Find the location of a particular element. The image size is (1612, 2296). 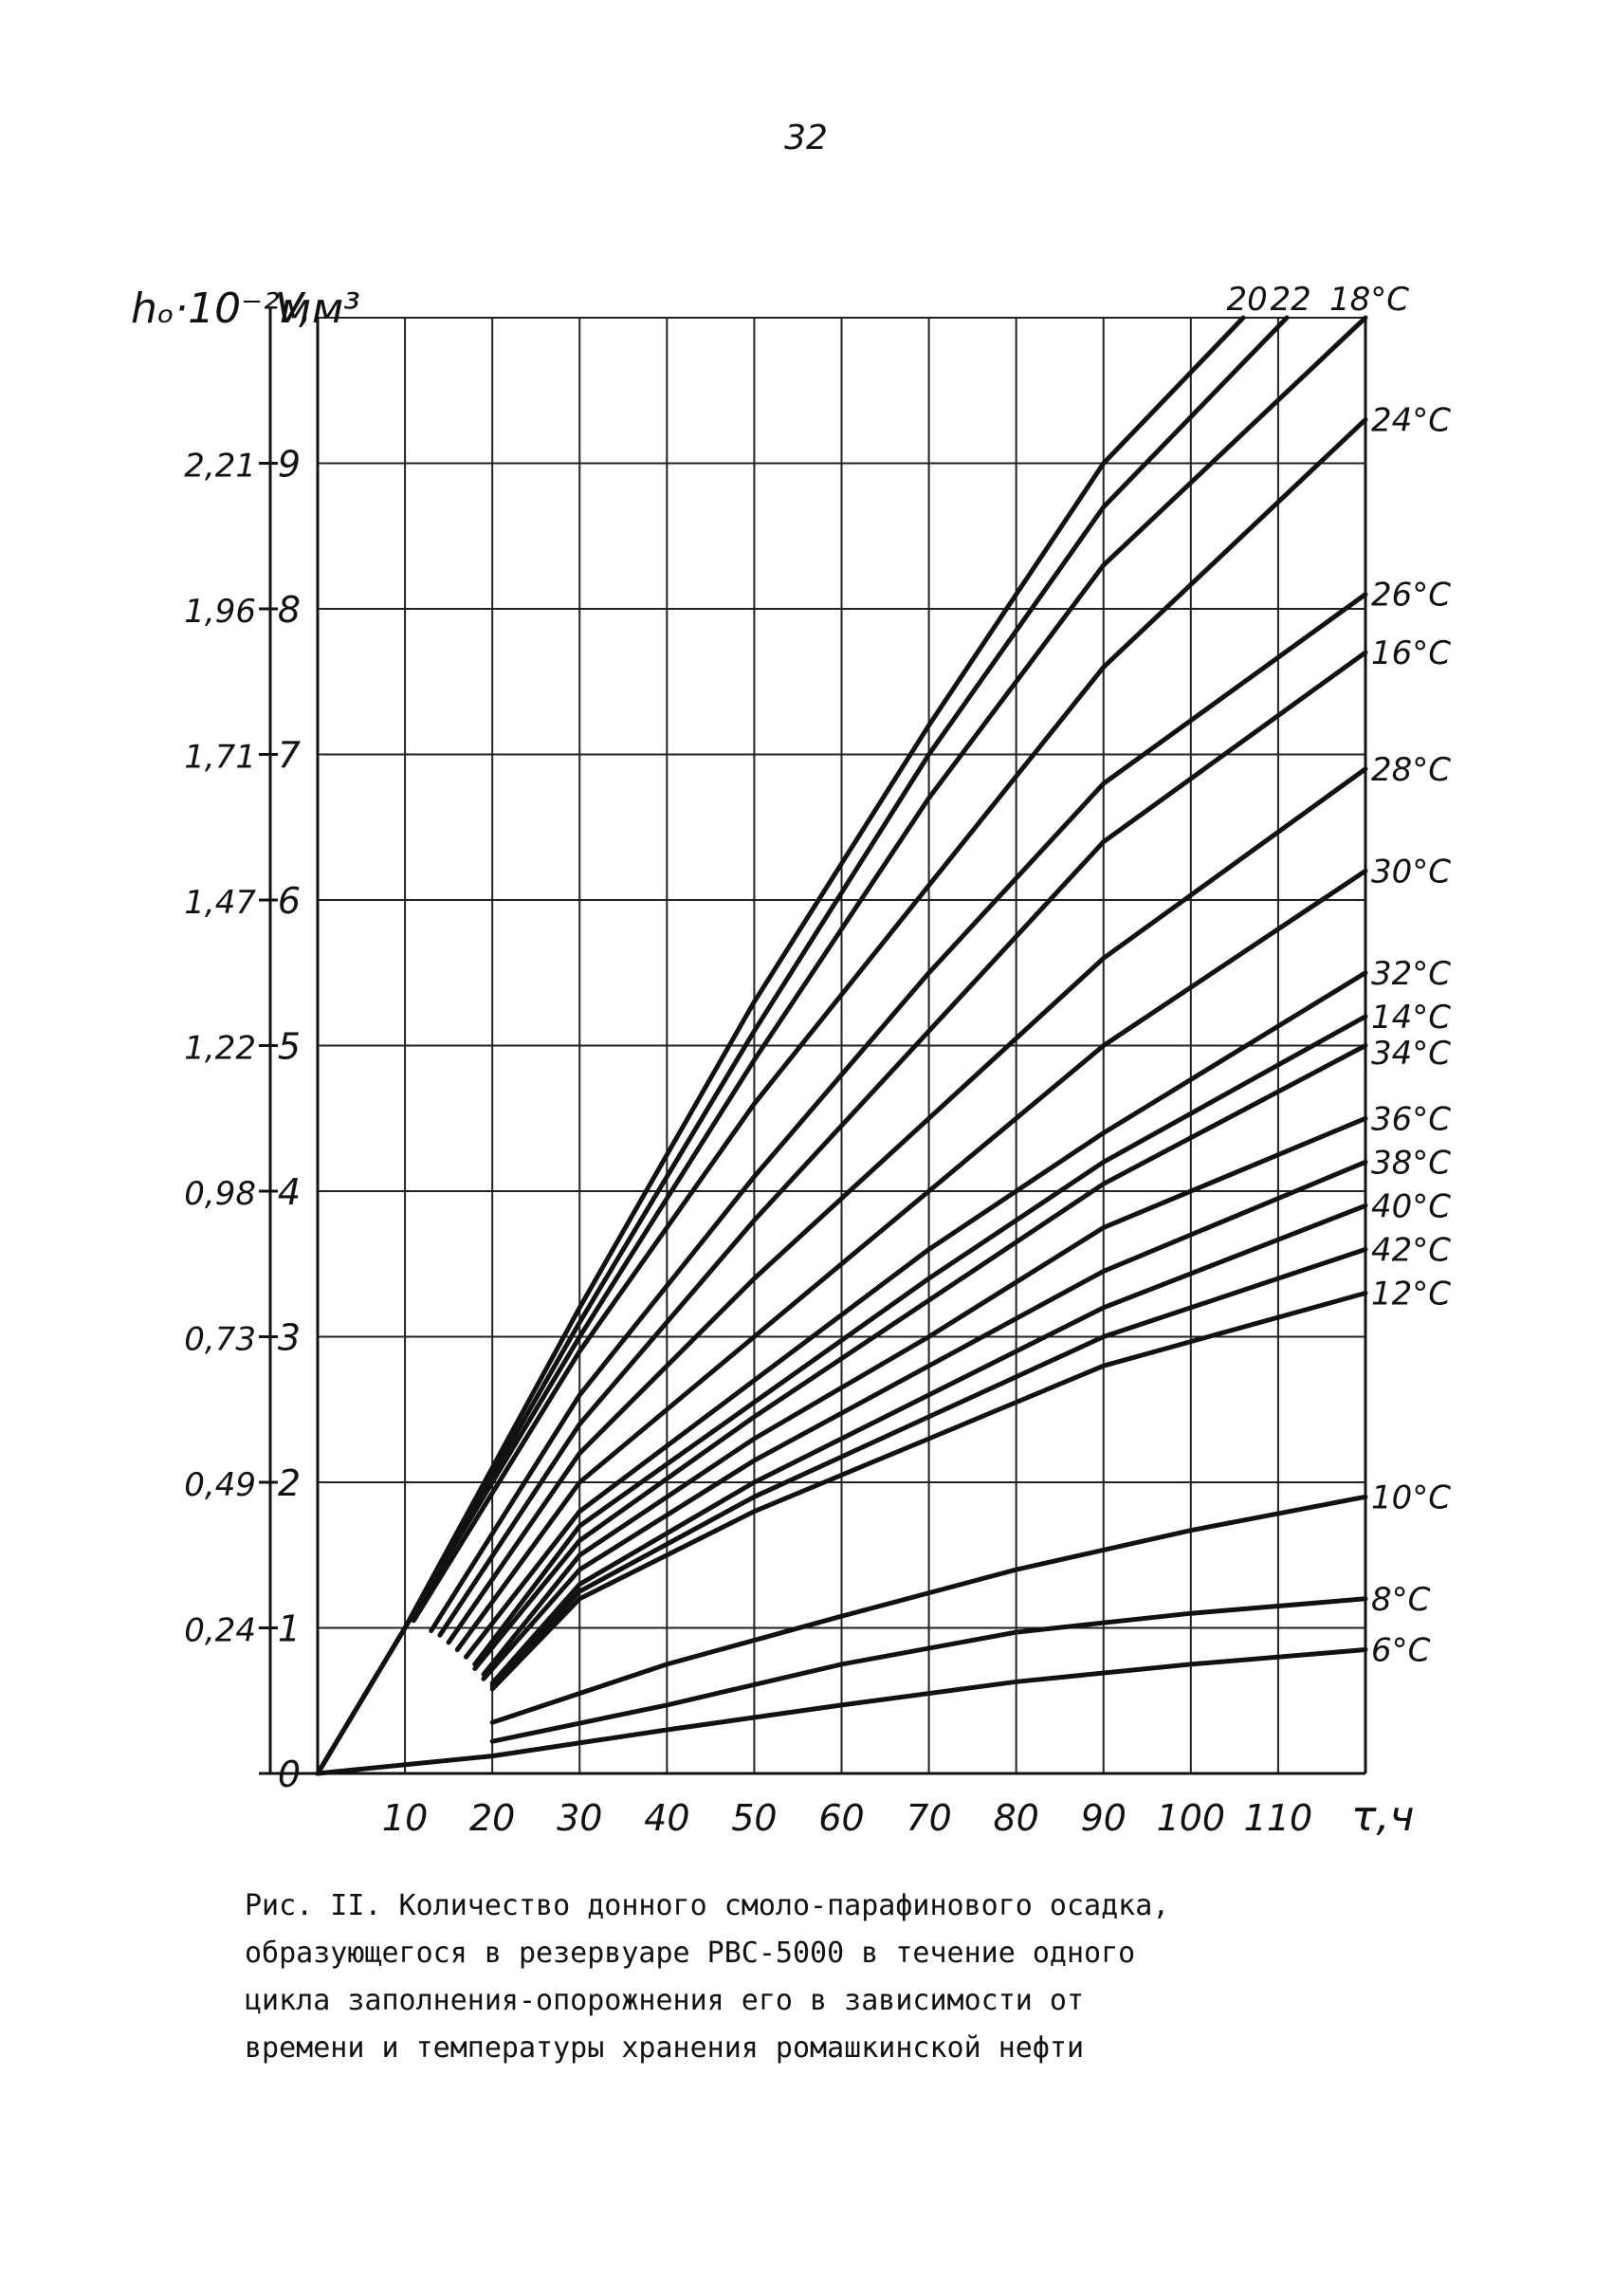

x-tick-label: 80 is located at coordinates (1016, 1818).